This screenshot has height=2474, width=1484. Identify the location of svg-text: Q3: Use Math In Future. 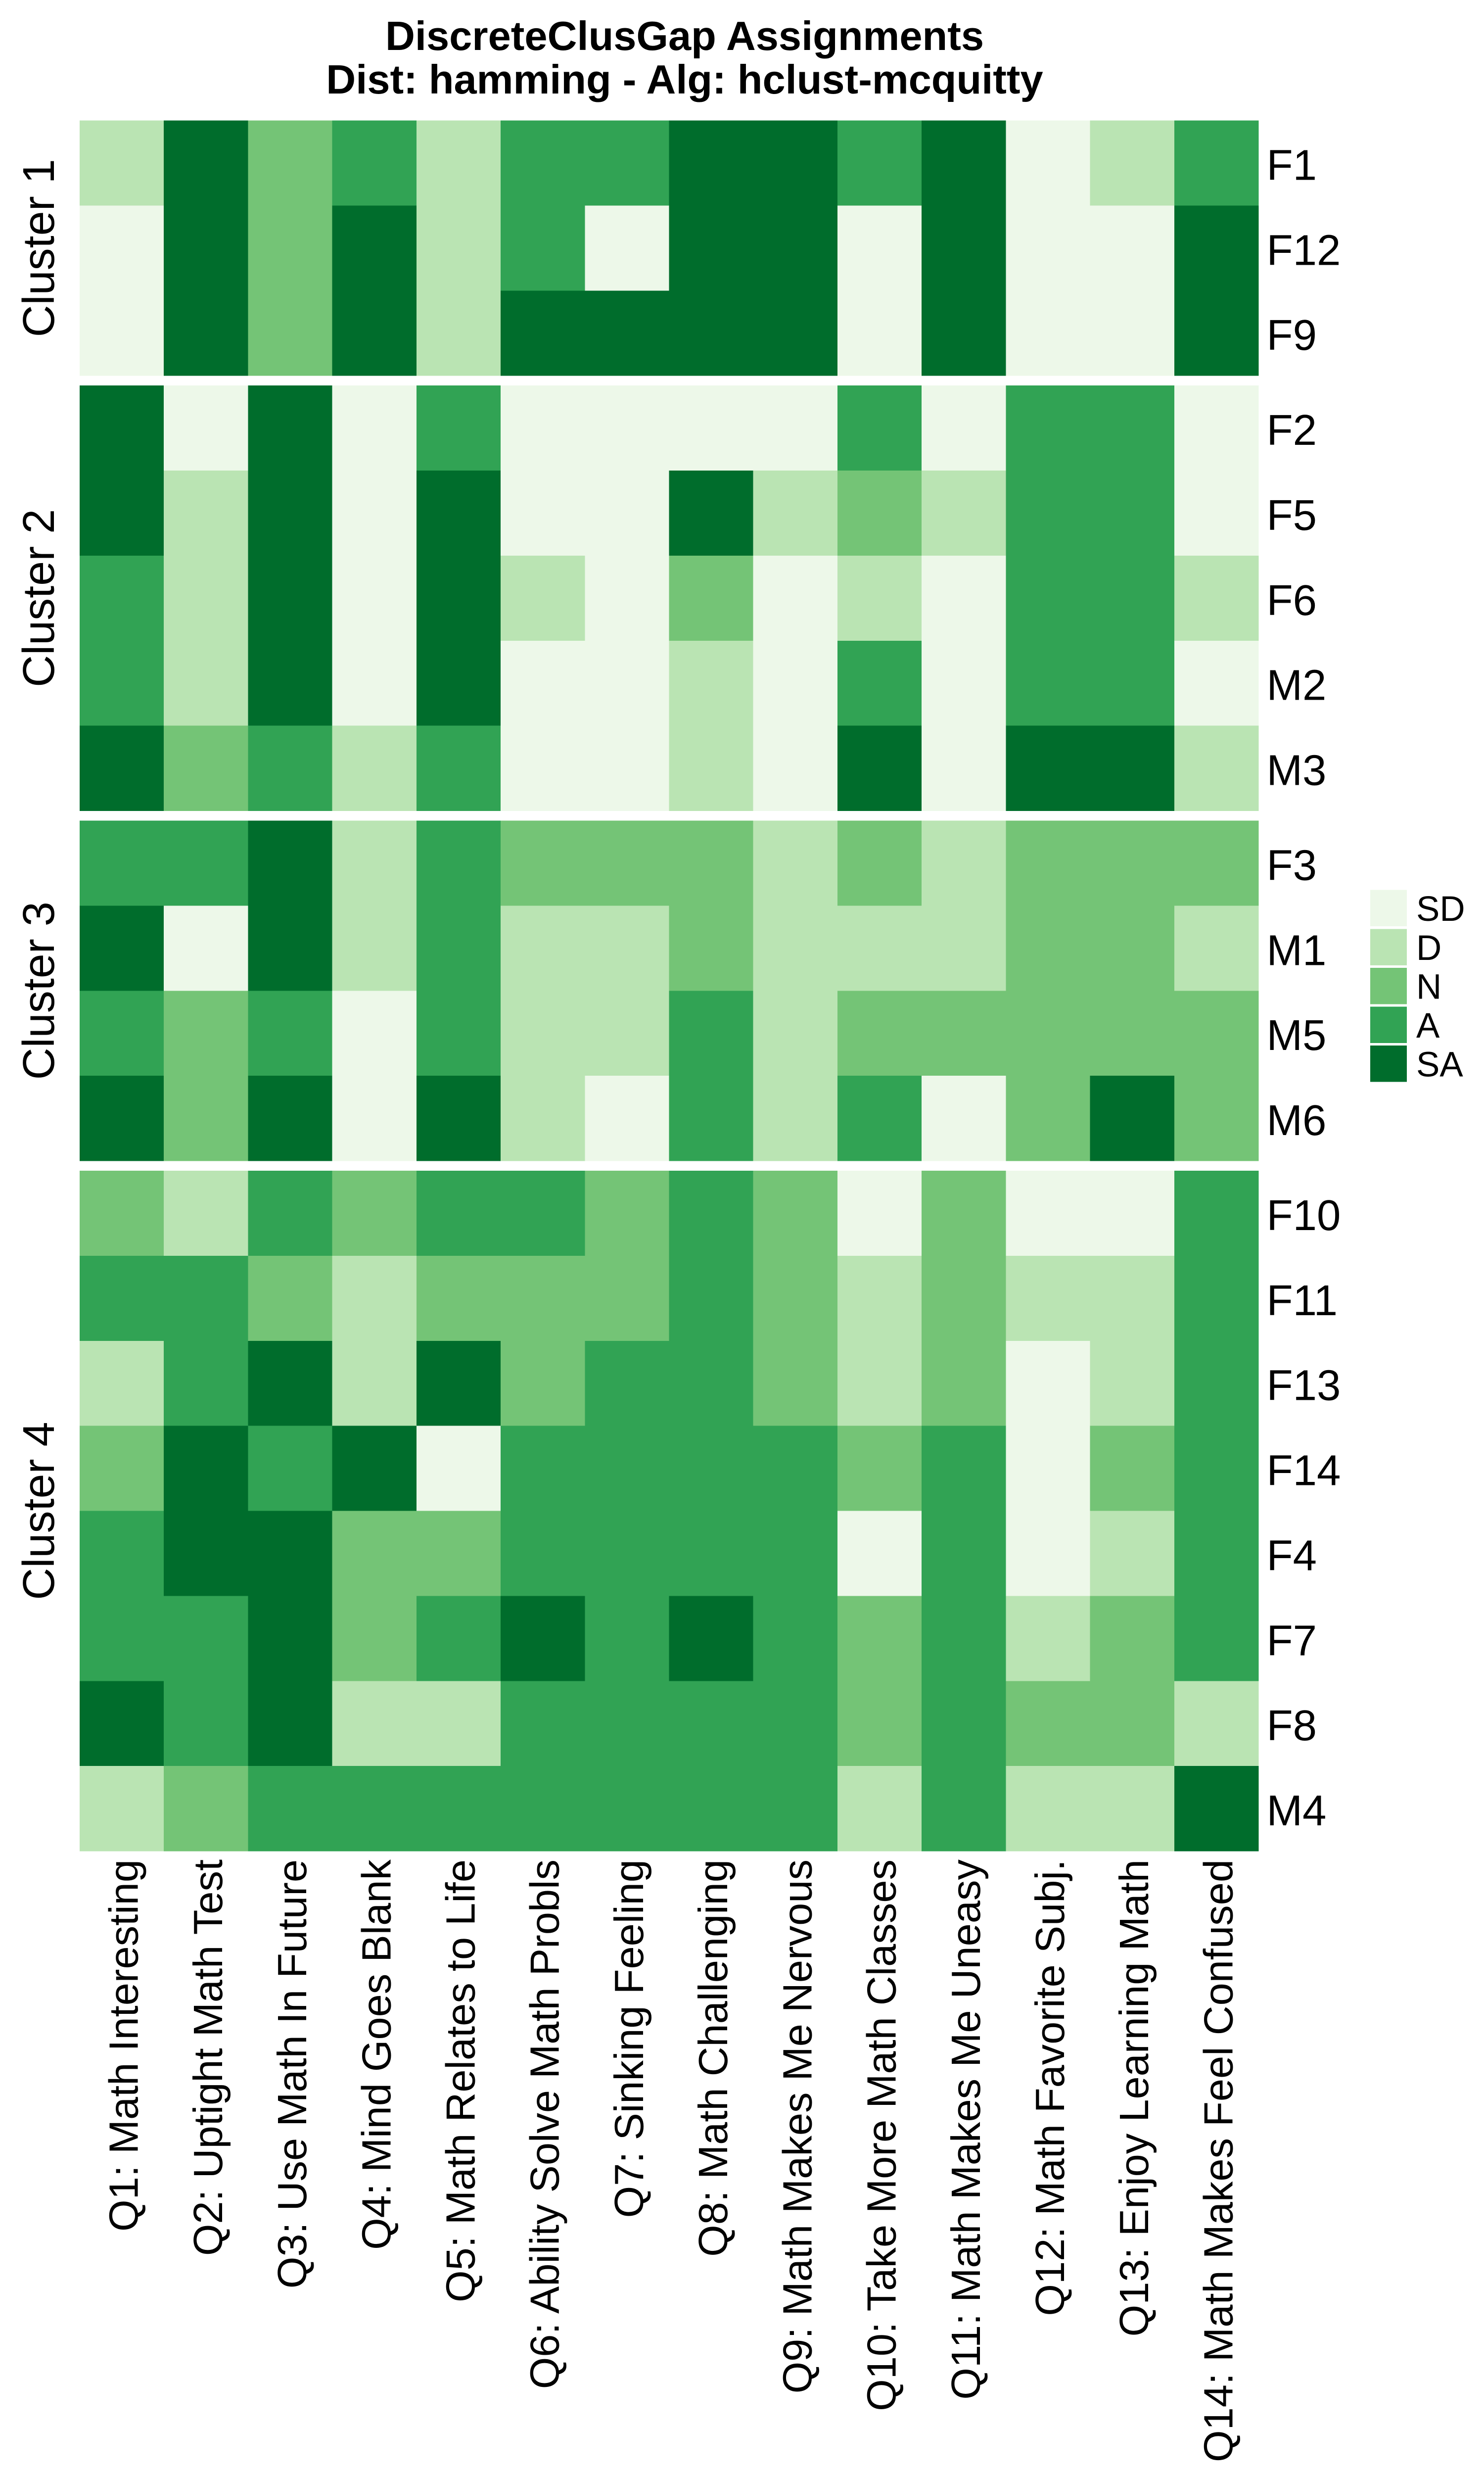
(292, 2074).